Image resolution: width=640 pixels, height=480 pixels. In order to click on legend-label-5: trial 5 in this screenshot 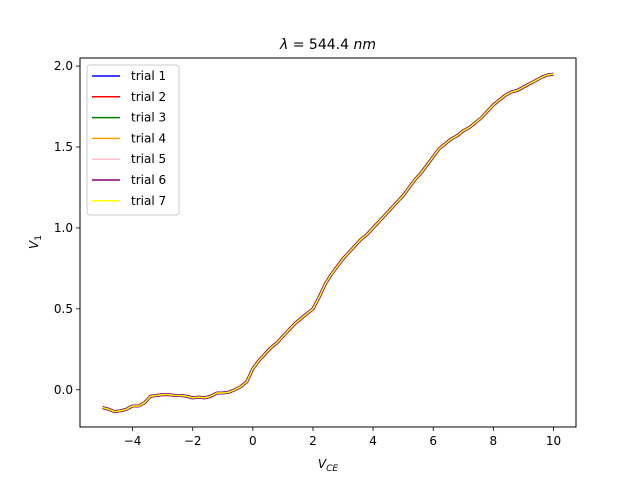, I will do `click(148, 159)`.